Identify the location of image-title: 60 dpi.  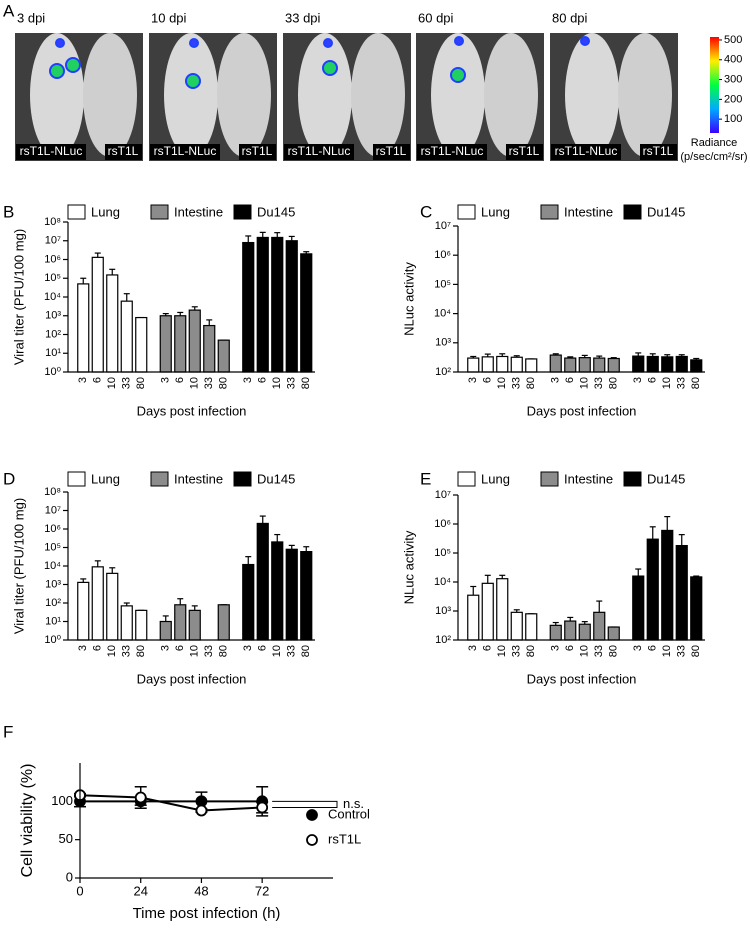
(436, 17).